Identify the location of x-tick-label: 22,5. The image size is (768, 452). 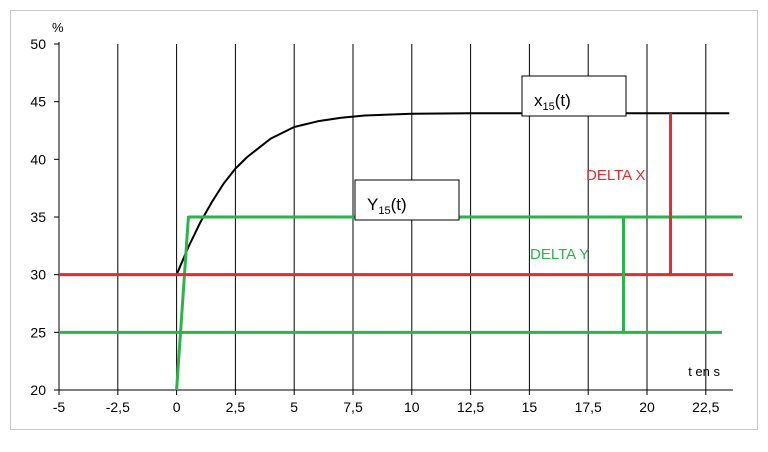
(705, 407).